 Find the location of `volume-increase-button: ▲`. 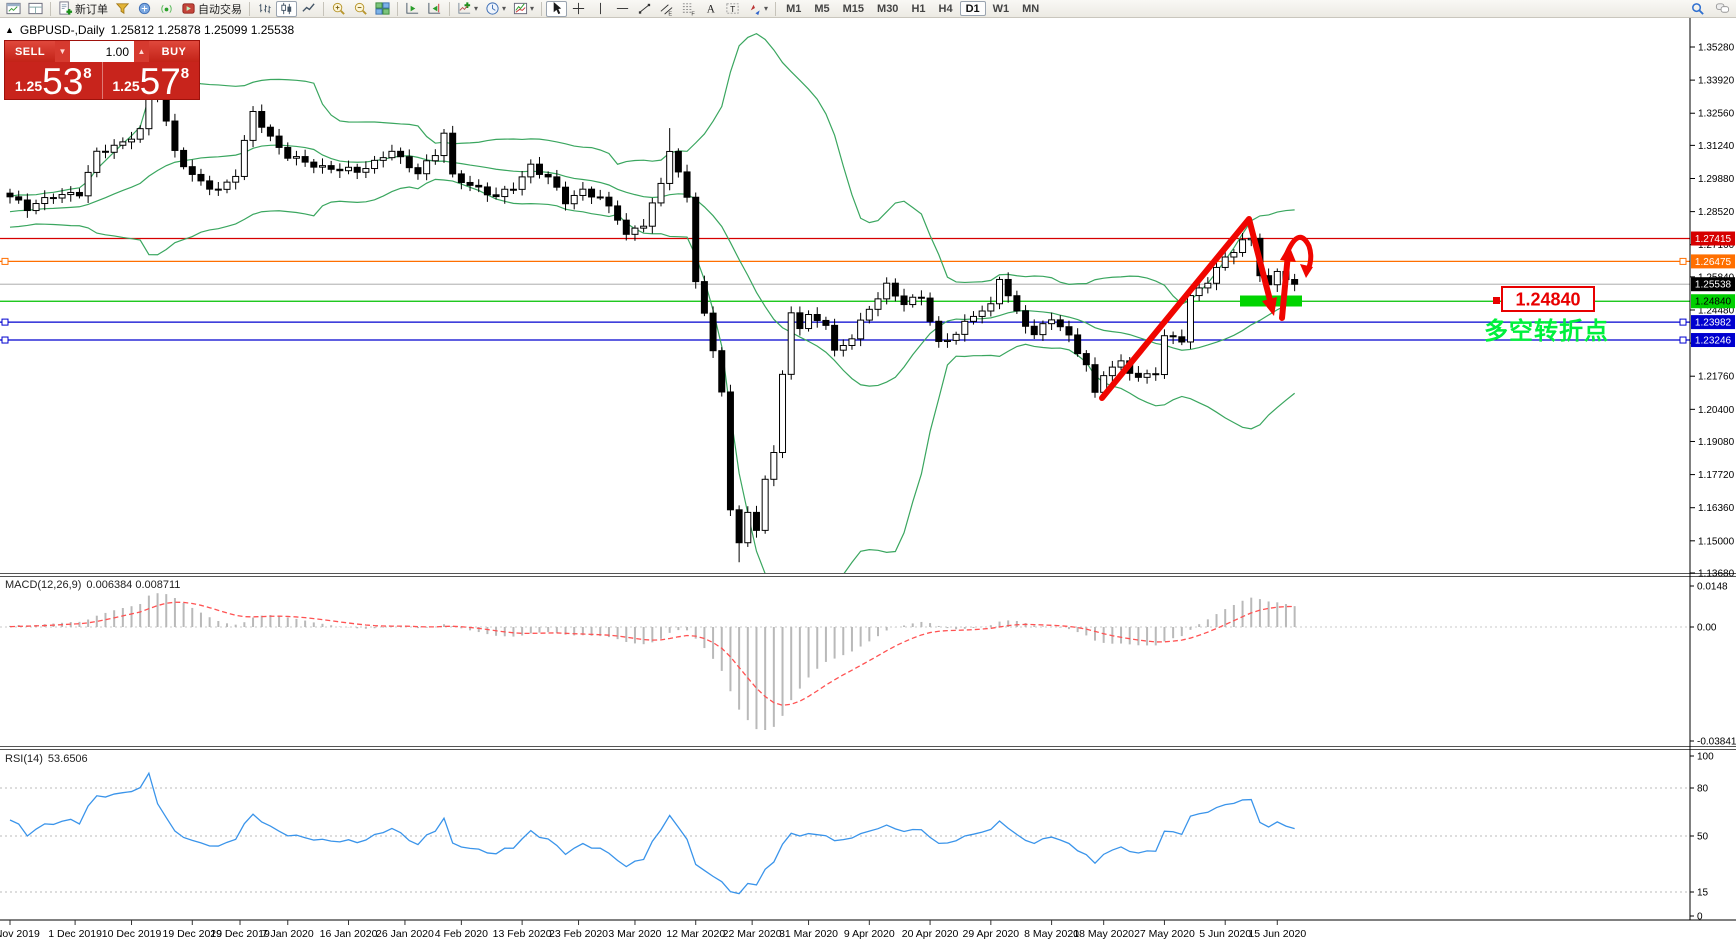

volume-increase-button: ▲ is located at coordinates (141, 51).